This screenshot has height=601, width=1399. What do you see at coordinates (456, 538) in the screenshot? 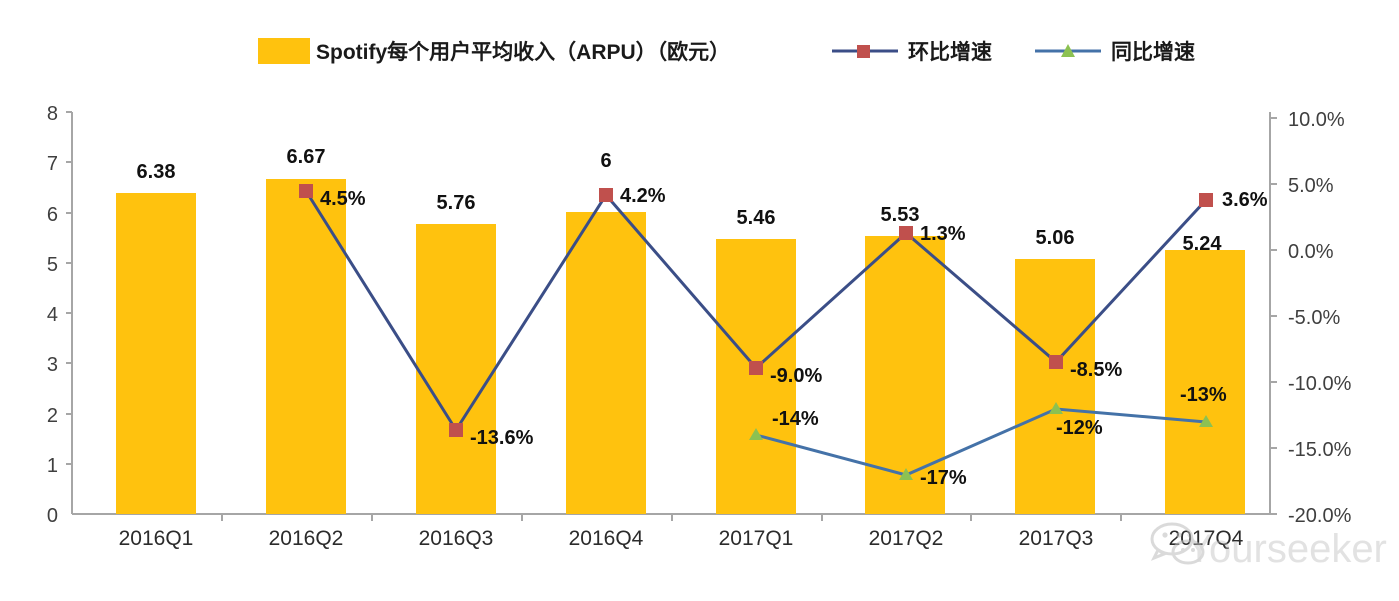
I see `cat-label-2016q3: 2016Q3` at bounding box center [456, 538].